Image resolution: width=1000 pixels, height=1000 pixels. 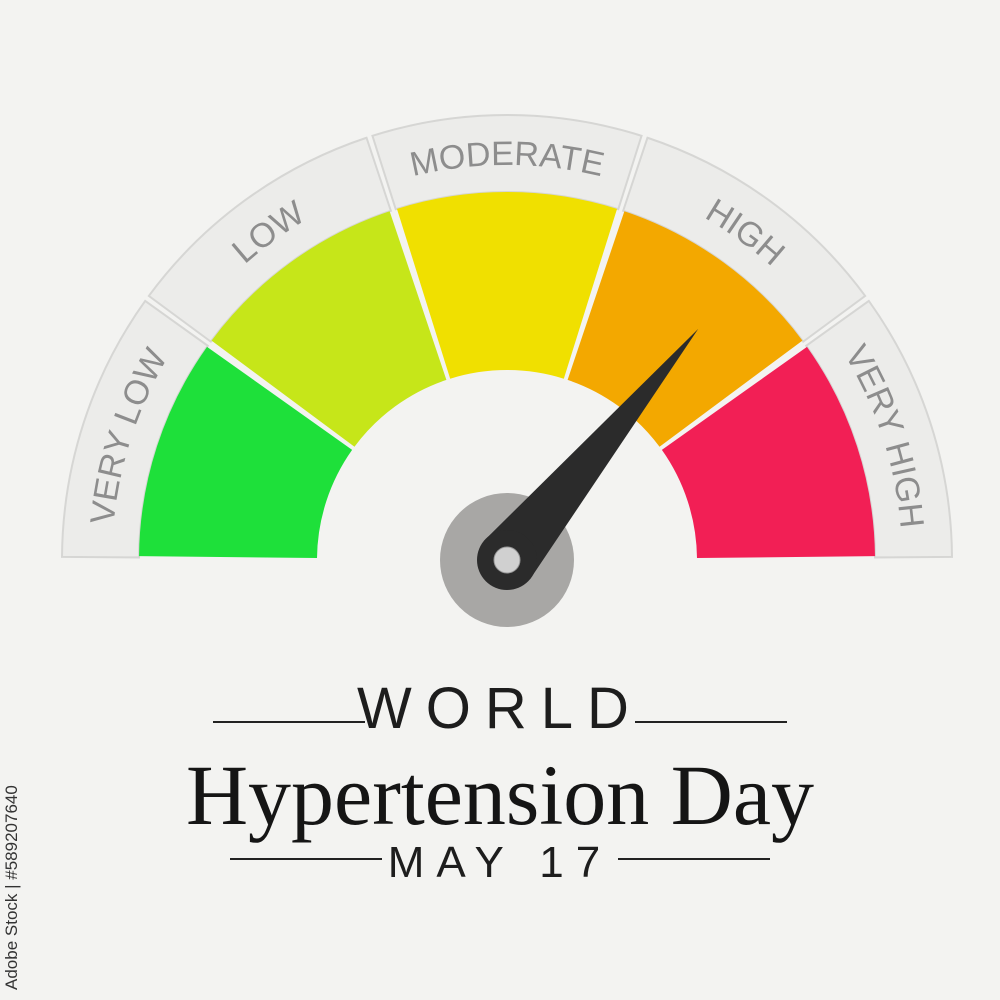 What do you see at coordinates (500, 795) in the screenshot?
I see `page-title: Hypertension Day` at bounding box center [500, 795].